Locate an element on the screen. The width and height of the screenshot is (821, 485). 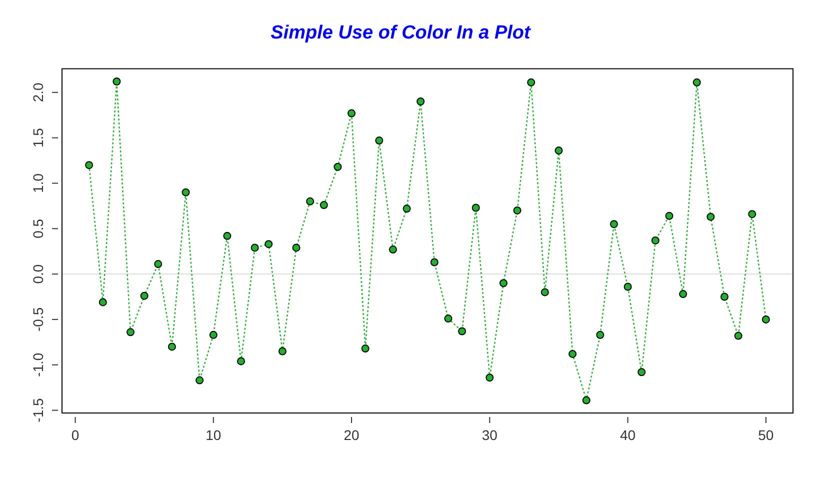
y-tick-label: 2.0 is located at coordinates (38, 92).